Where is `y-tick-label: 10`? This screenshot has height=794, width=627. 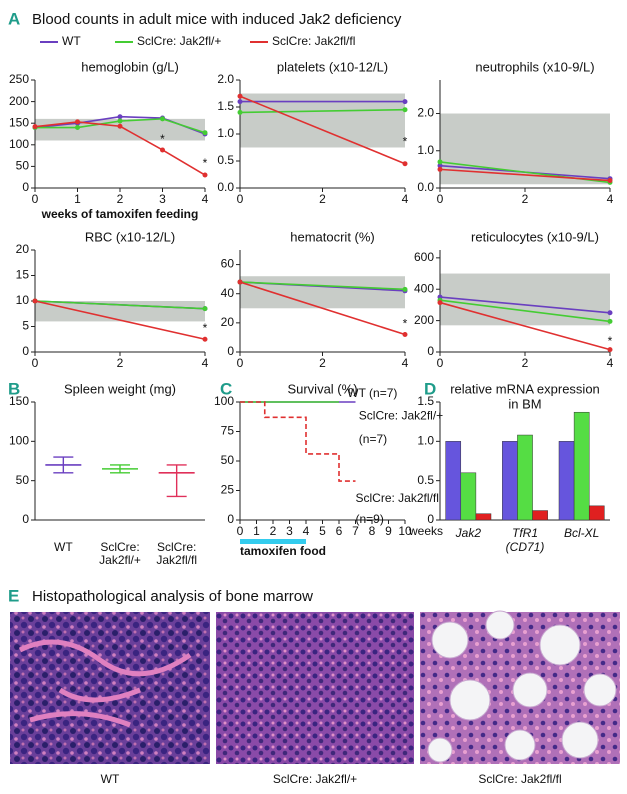
y-tick-label: 10 is located at coordinates (23, 300).